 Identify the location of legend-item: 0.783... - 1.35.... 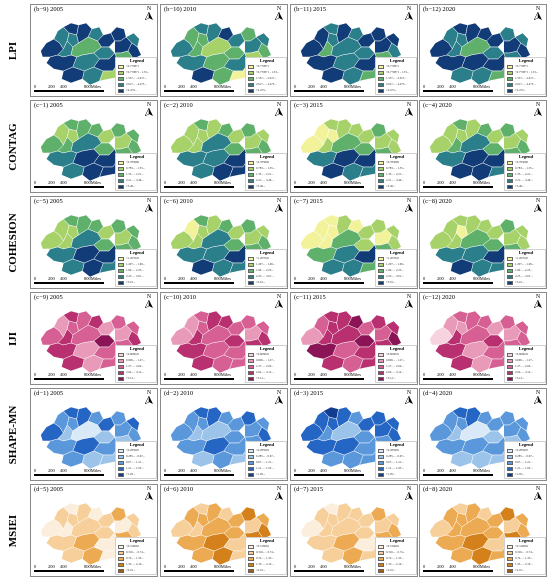
(137, 169).